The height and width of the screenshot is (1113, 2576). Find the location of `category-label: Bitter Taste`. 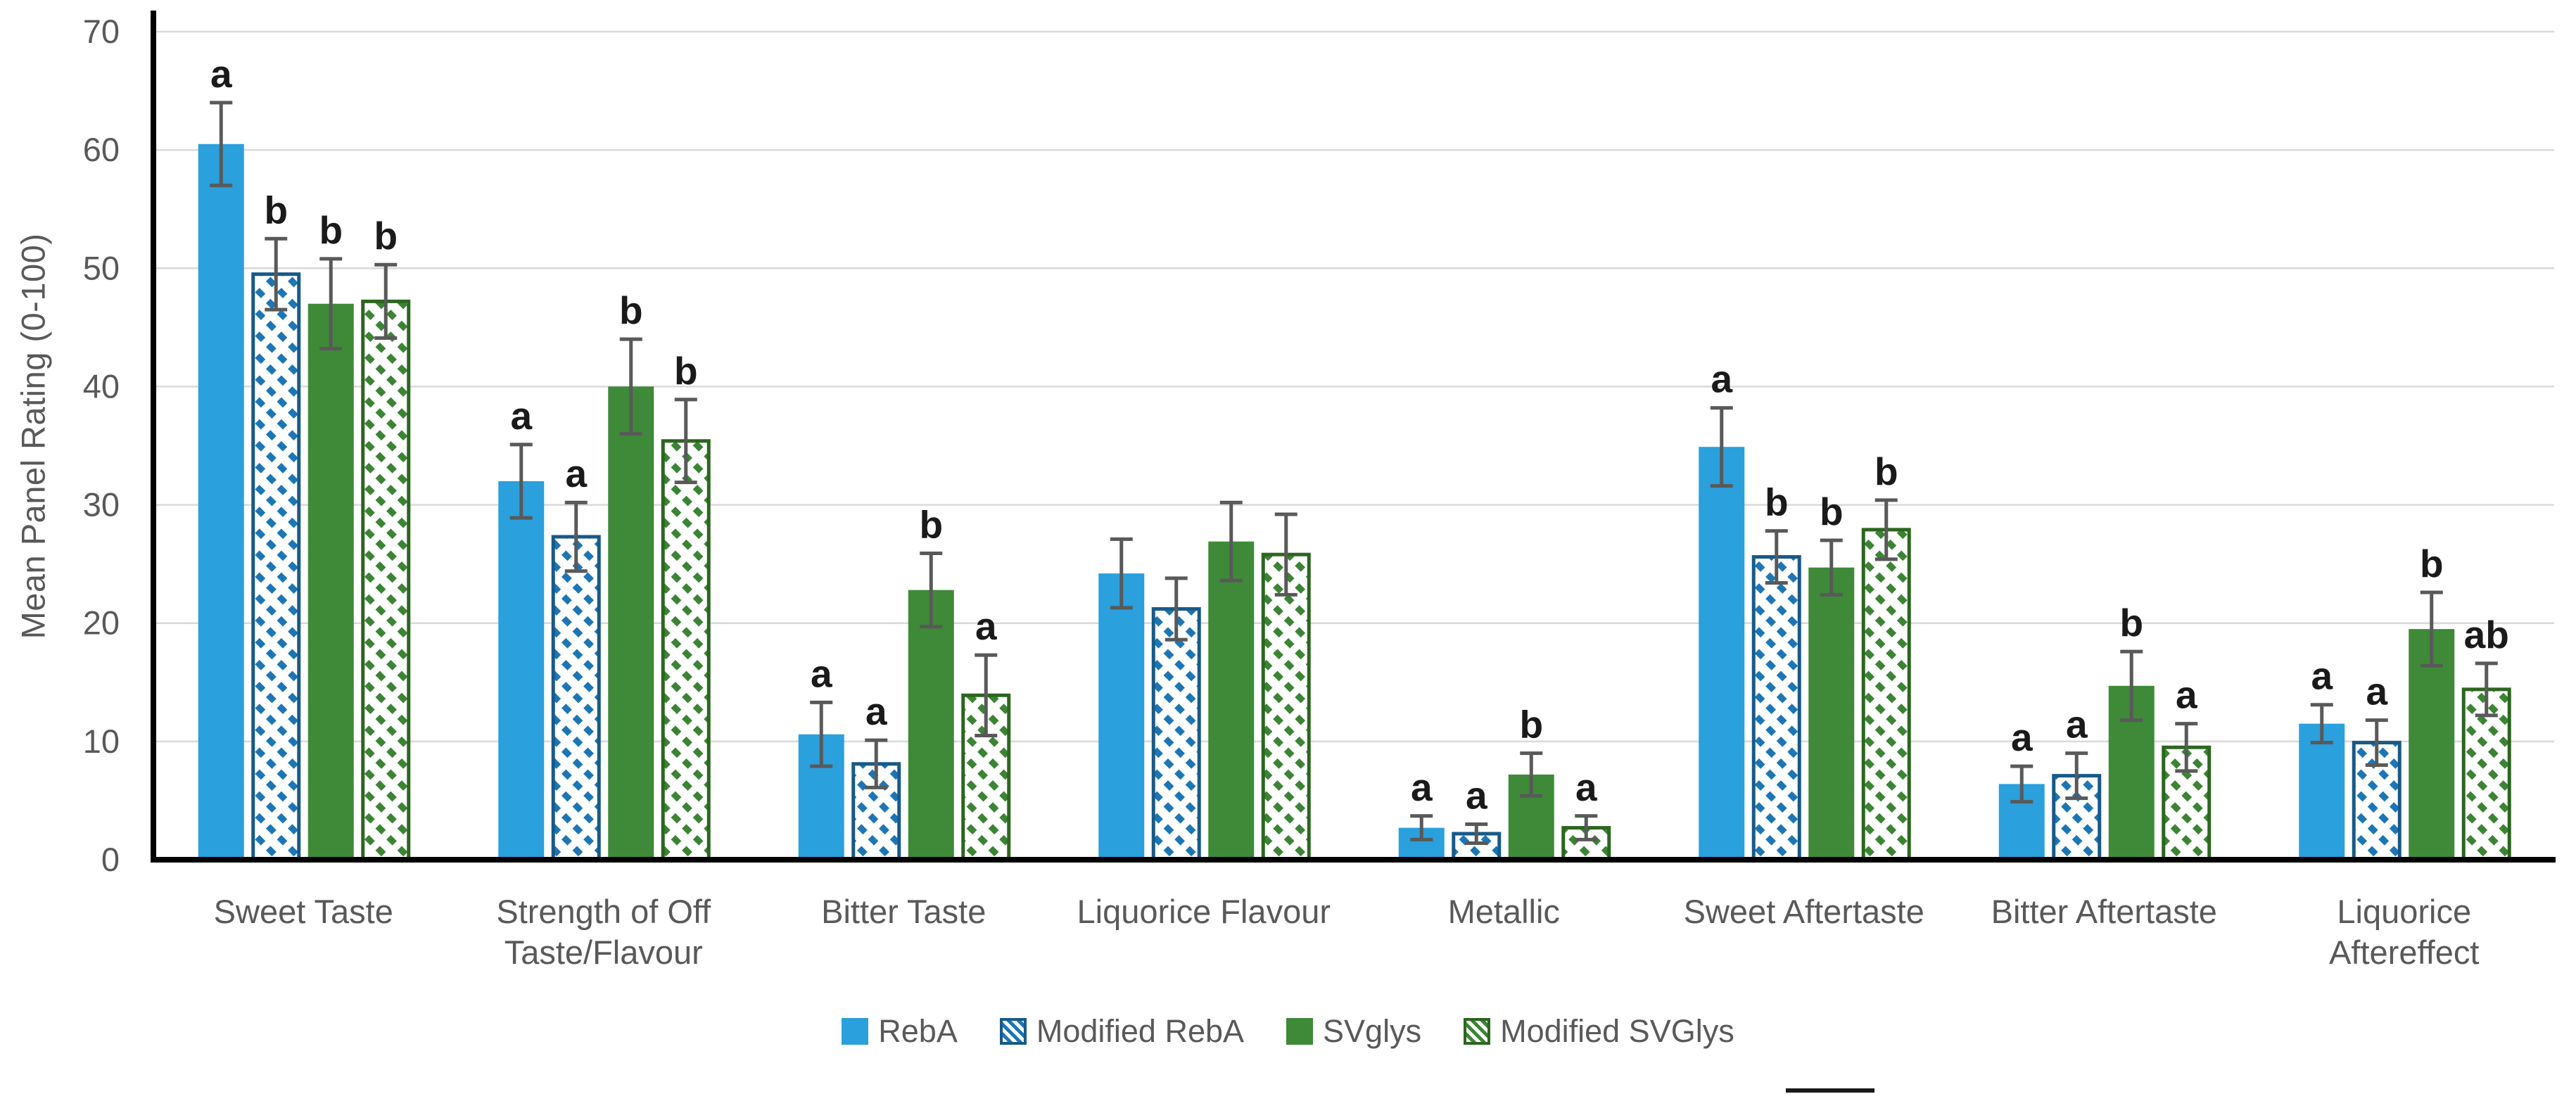

category-label: Bitter Taste is located at coordinates (903, 911).